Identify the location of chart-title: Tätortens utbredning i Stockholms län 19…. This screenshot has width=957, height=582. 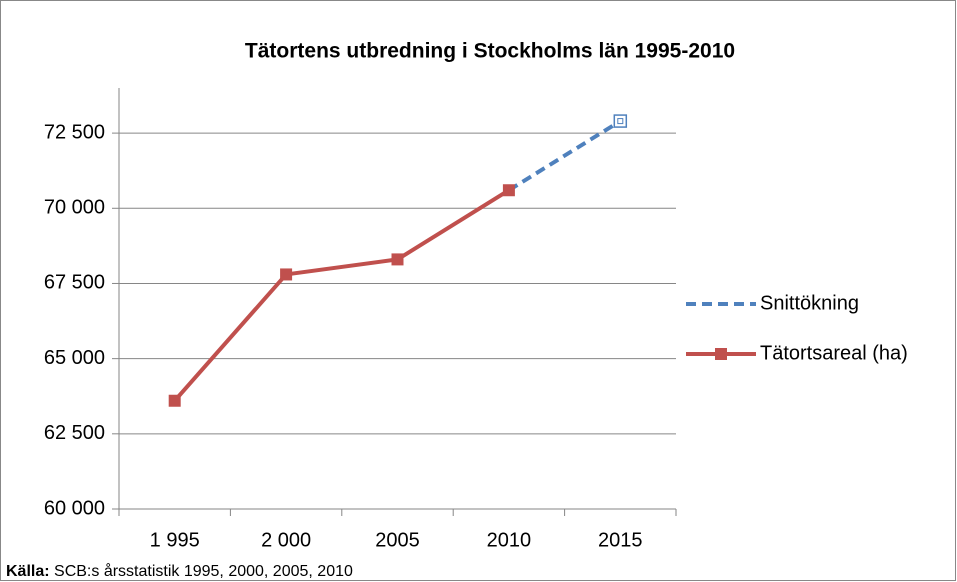
(490, 51).